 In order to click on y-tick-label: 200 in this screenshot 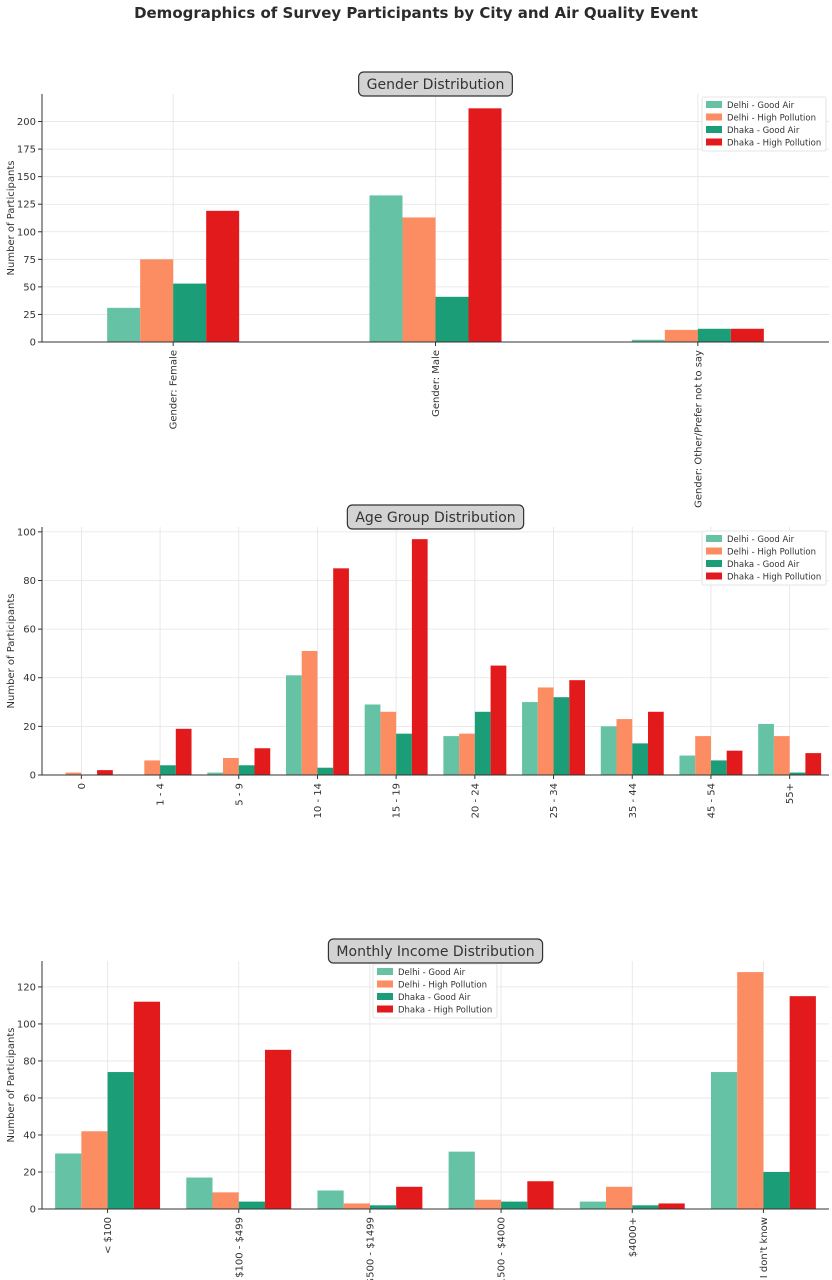, I will do `click(26, 122)`.